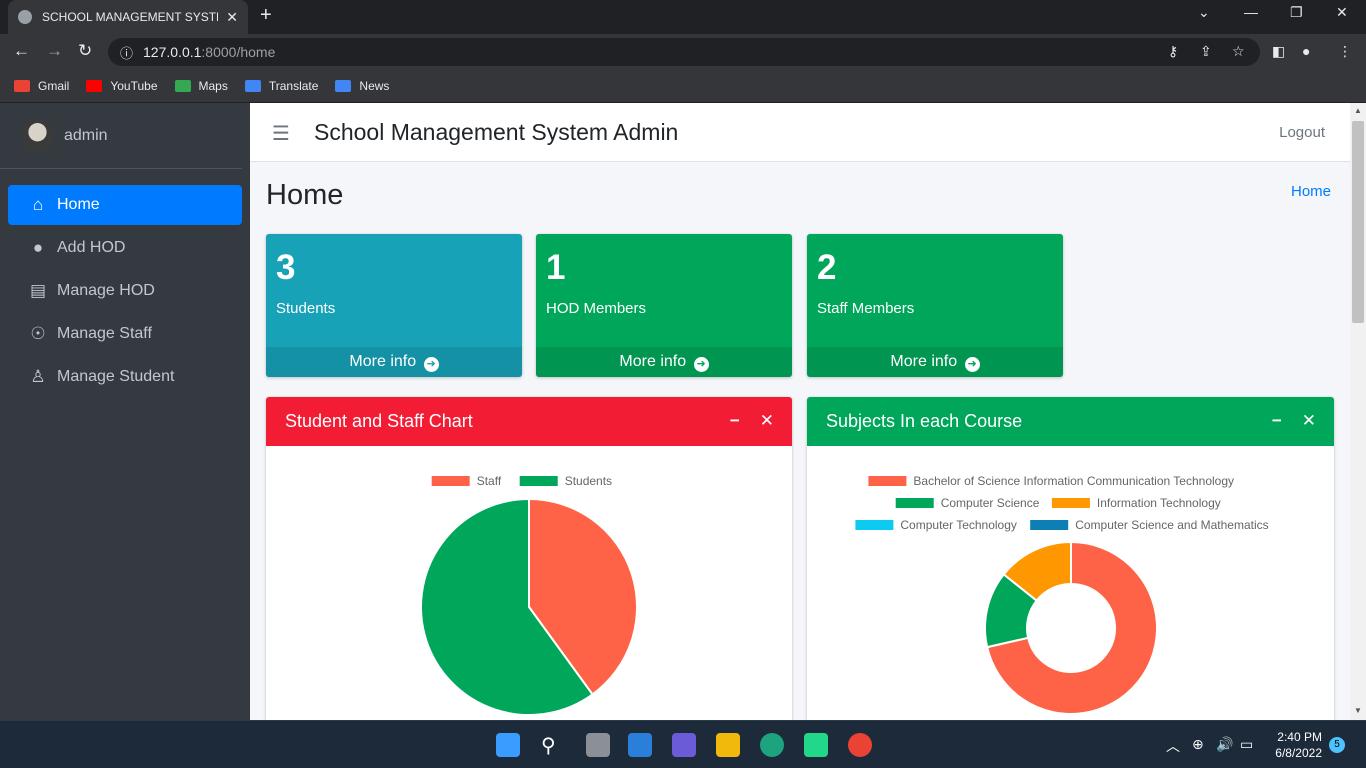 This screenshot has width=1366, height=768. I want to click on star-icon: ☆, so click(1238, 51).